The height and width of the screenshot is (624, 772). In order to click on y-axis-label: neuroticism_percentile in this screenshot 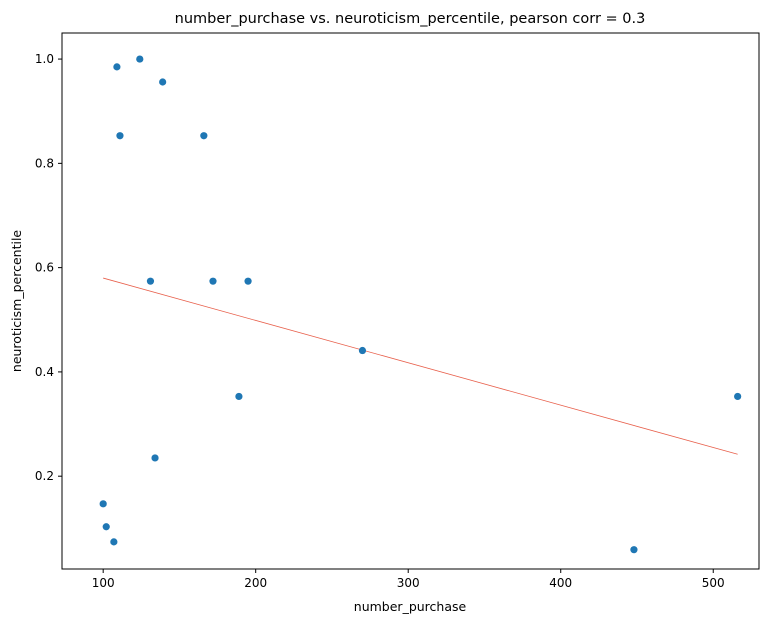, I will do `click(16, 301)`.